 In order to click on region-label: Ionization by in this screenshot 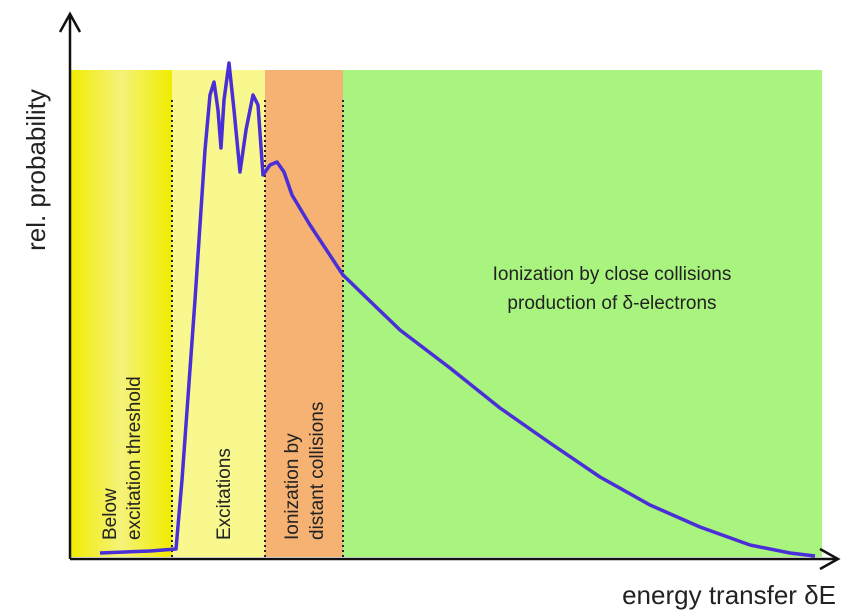, I will do `click(292, 486)`.